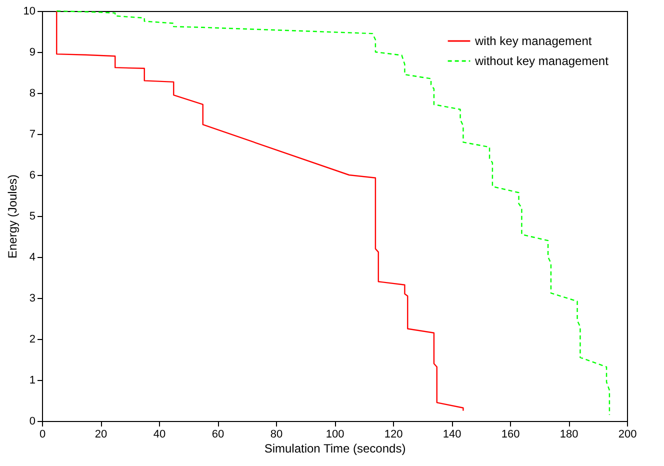 The height and width of the screenshot is (466, 664). I want to click on x-tick-label: 80, so click(276, 434).